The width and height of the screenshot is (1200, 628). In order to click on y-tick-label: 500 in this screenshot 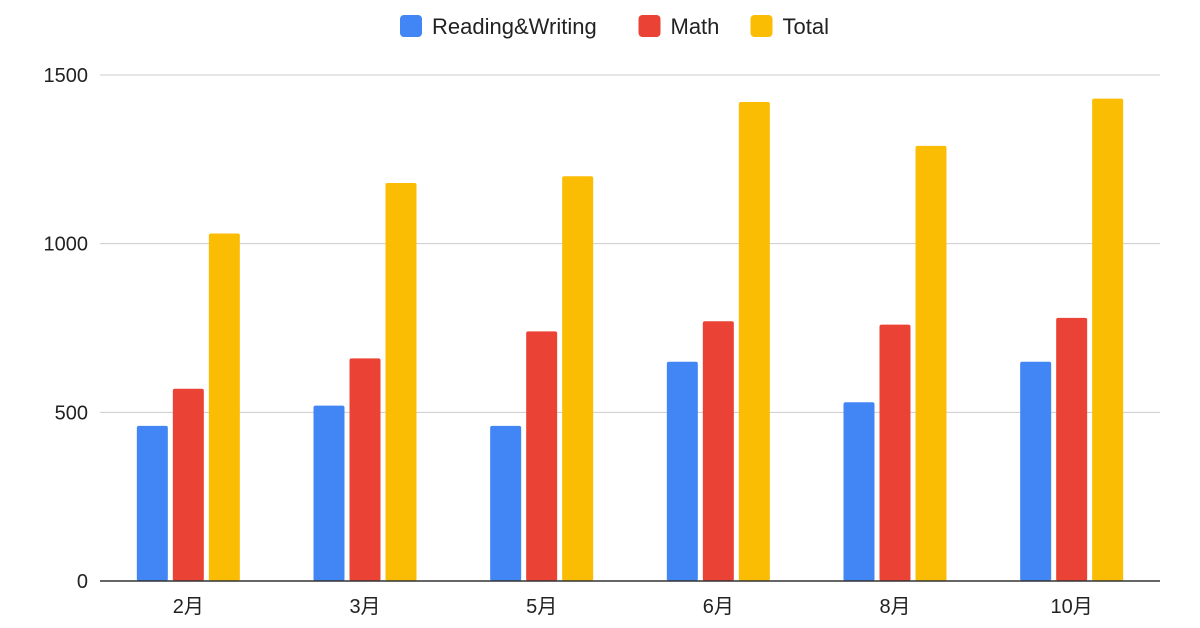, I will do `click(71, 413)`.